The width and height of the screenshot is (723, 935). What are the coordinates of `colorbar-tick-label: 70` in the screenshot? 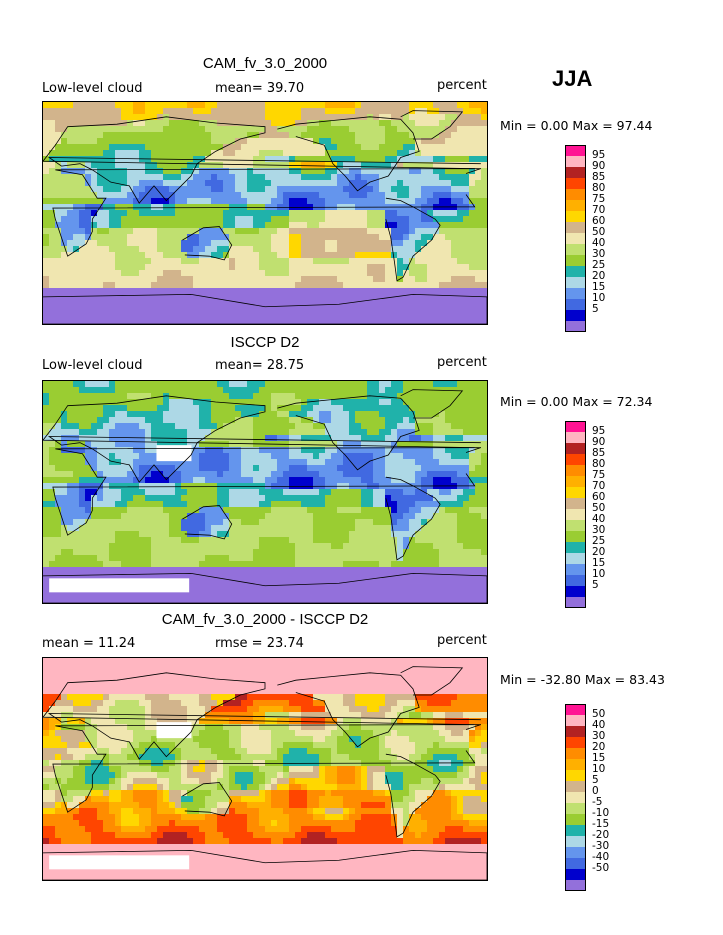 It's located at (599, 486).